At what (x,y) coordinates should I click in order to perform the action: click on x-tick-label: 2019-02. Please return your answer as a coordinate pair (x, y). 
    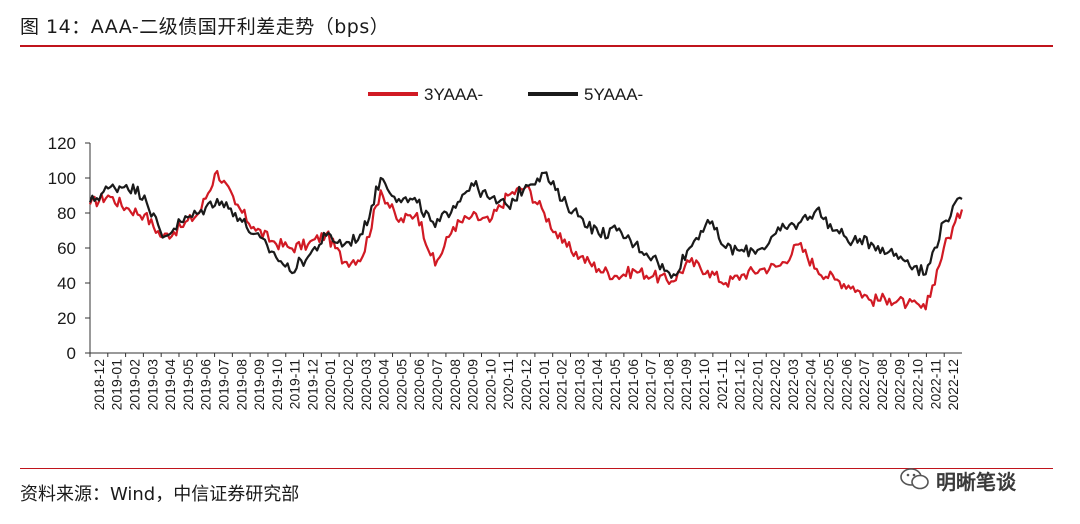
    Looking at the image, I should click on (134, 385).